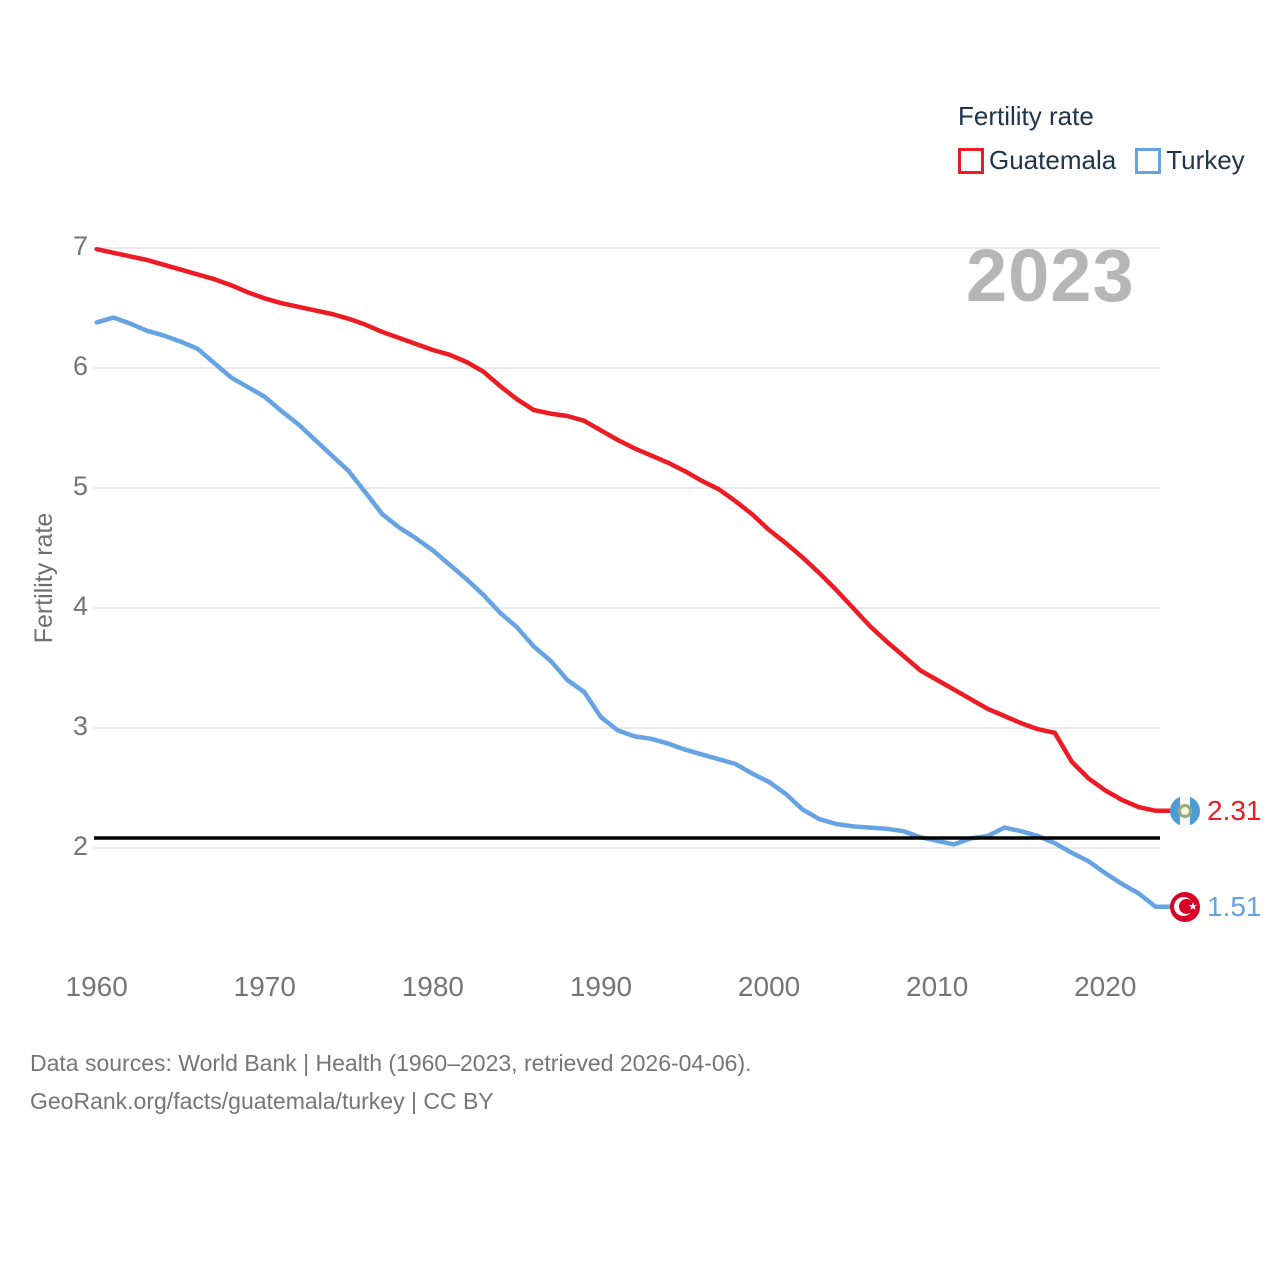 This screenshot has height=1280, width=1280. What do you see at coordinates (264, 986) in the screenshot?
I see `x-tick-label-1970: 1970` at bounding box center [264, 986].